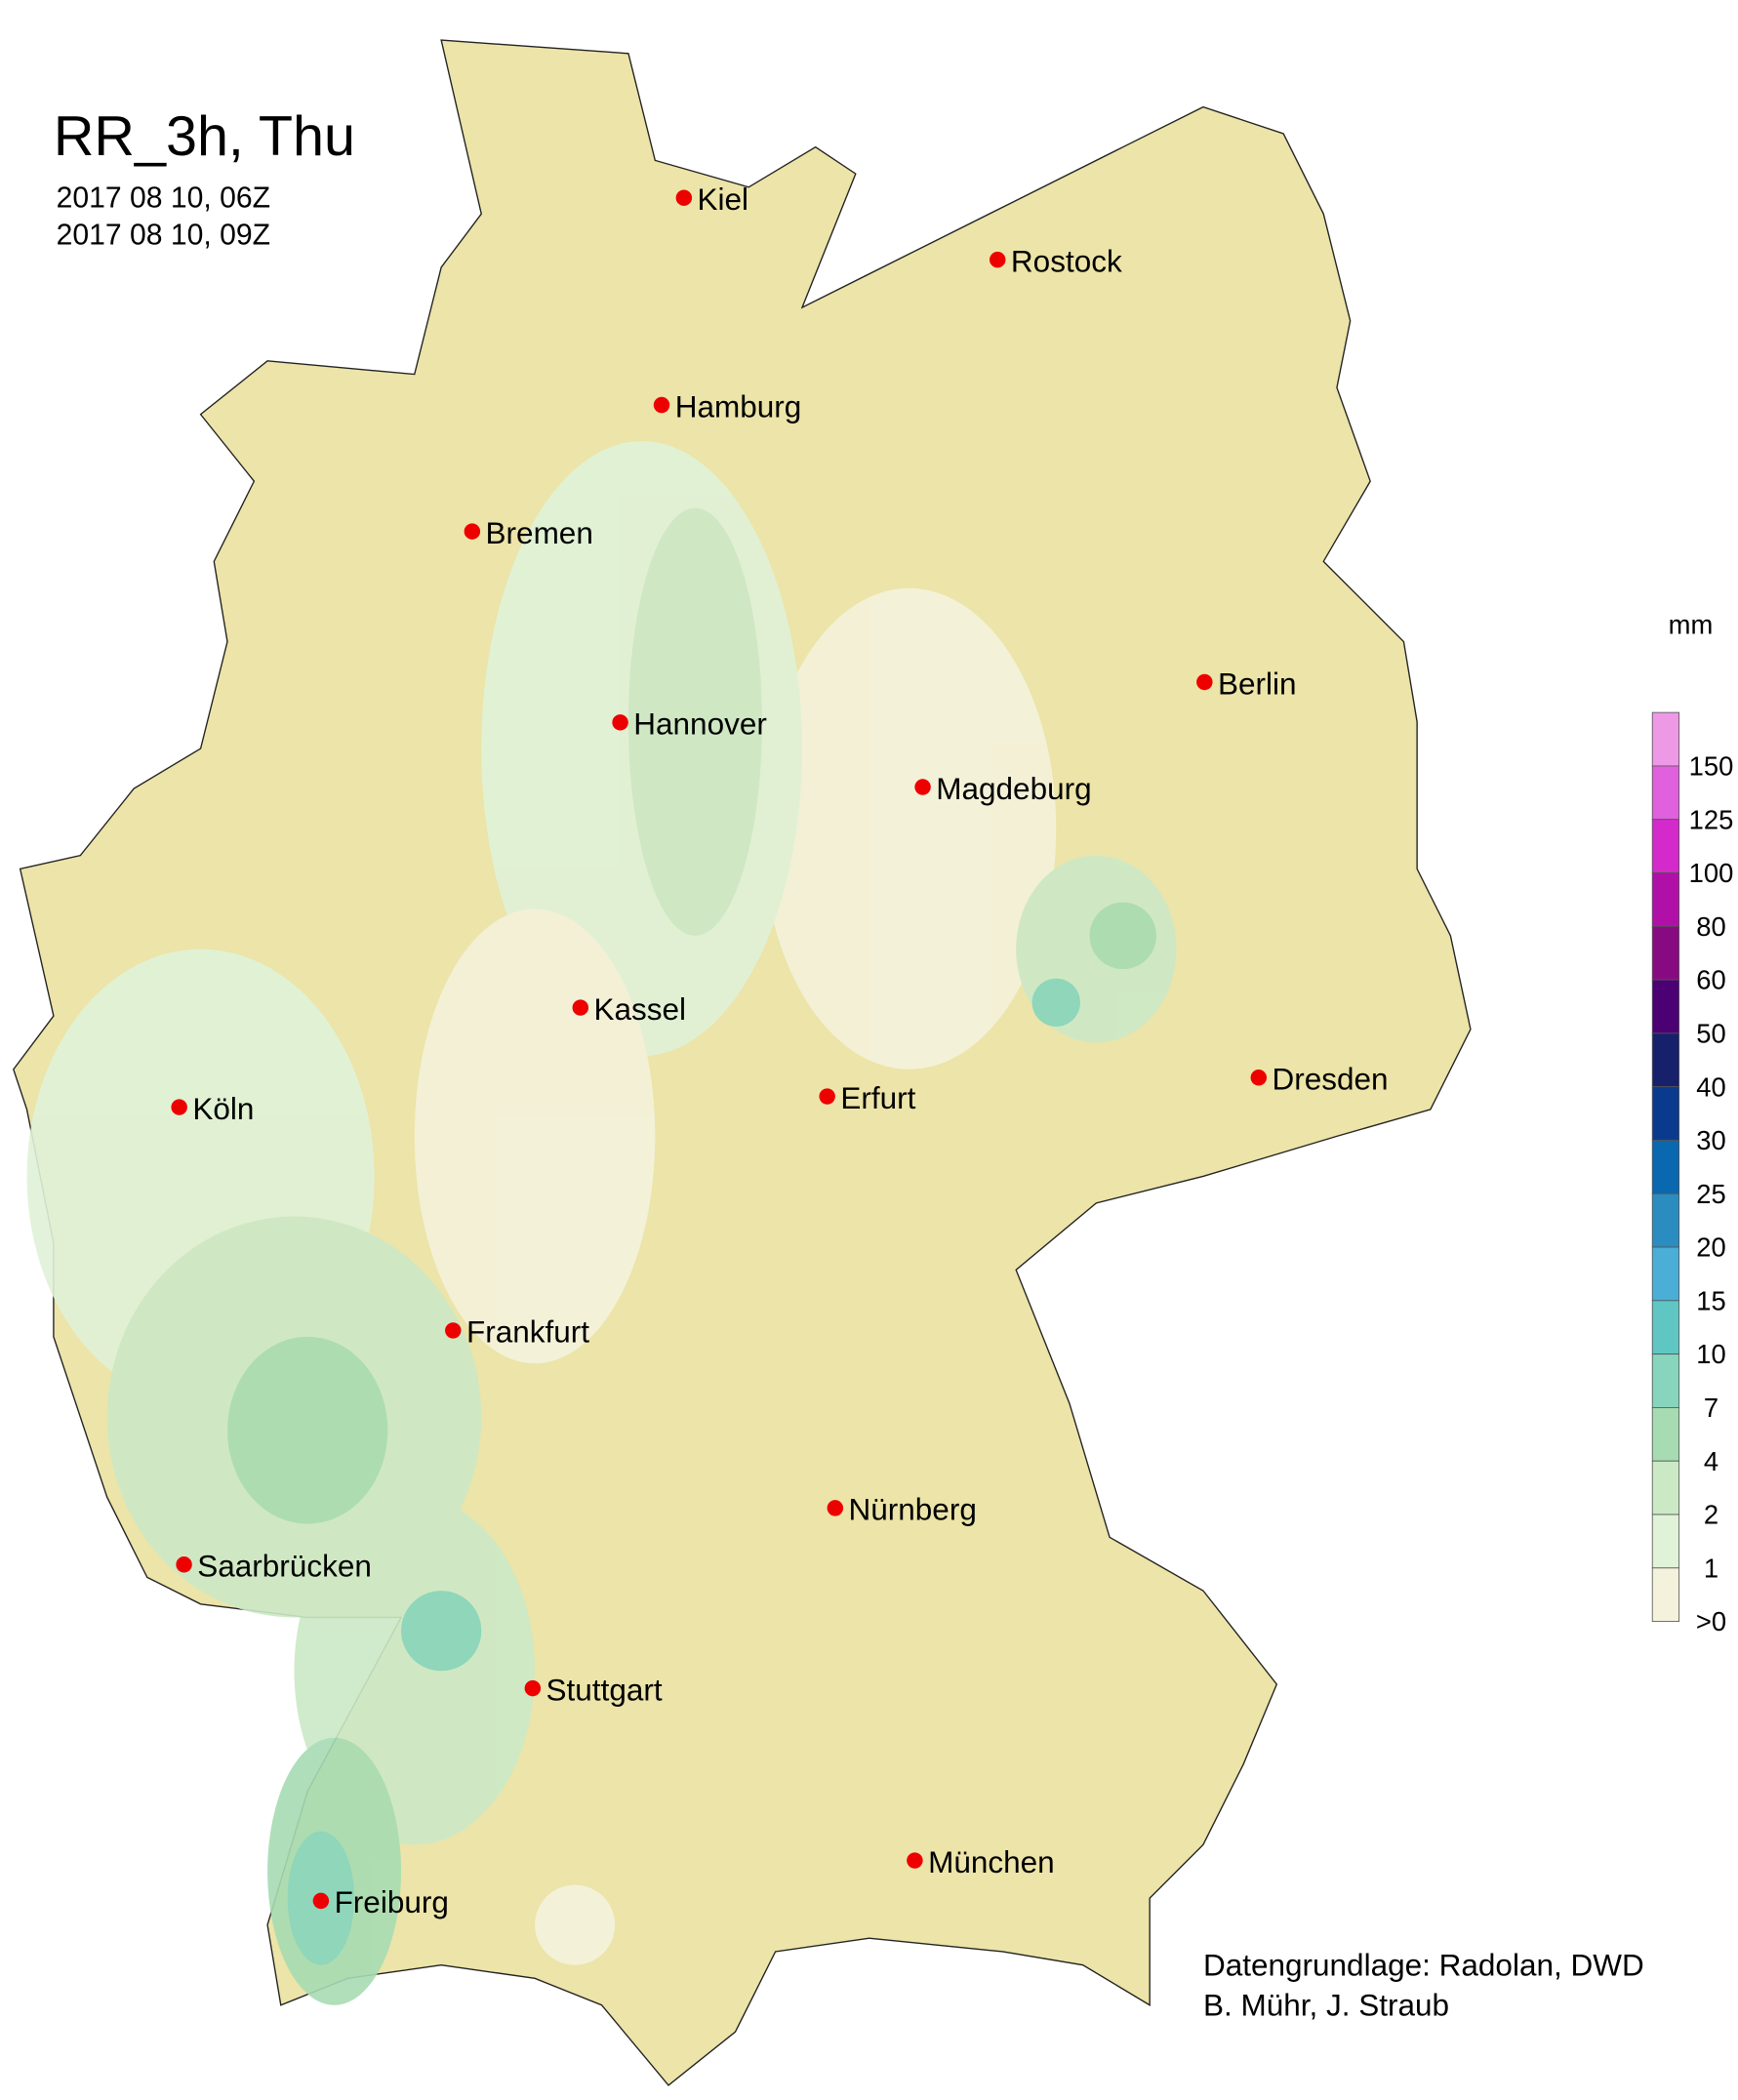  Describe the element at coordinates (1711, 873) in the screenshot. I see `legend-label: 100` at that location.